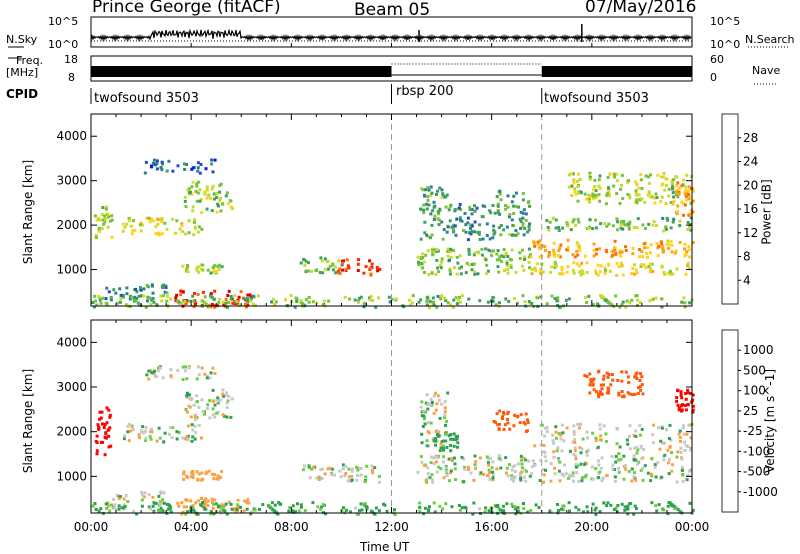  I want to click on nsearch-label: N.Search, so click(770, 39).